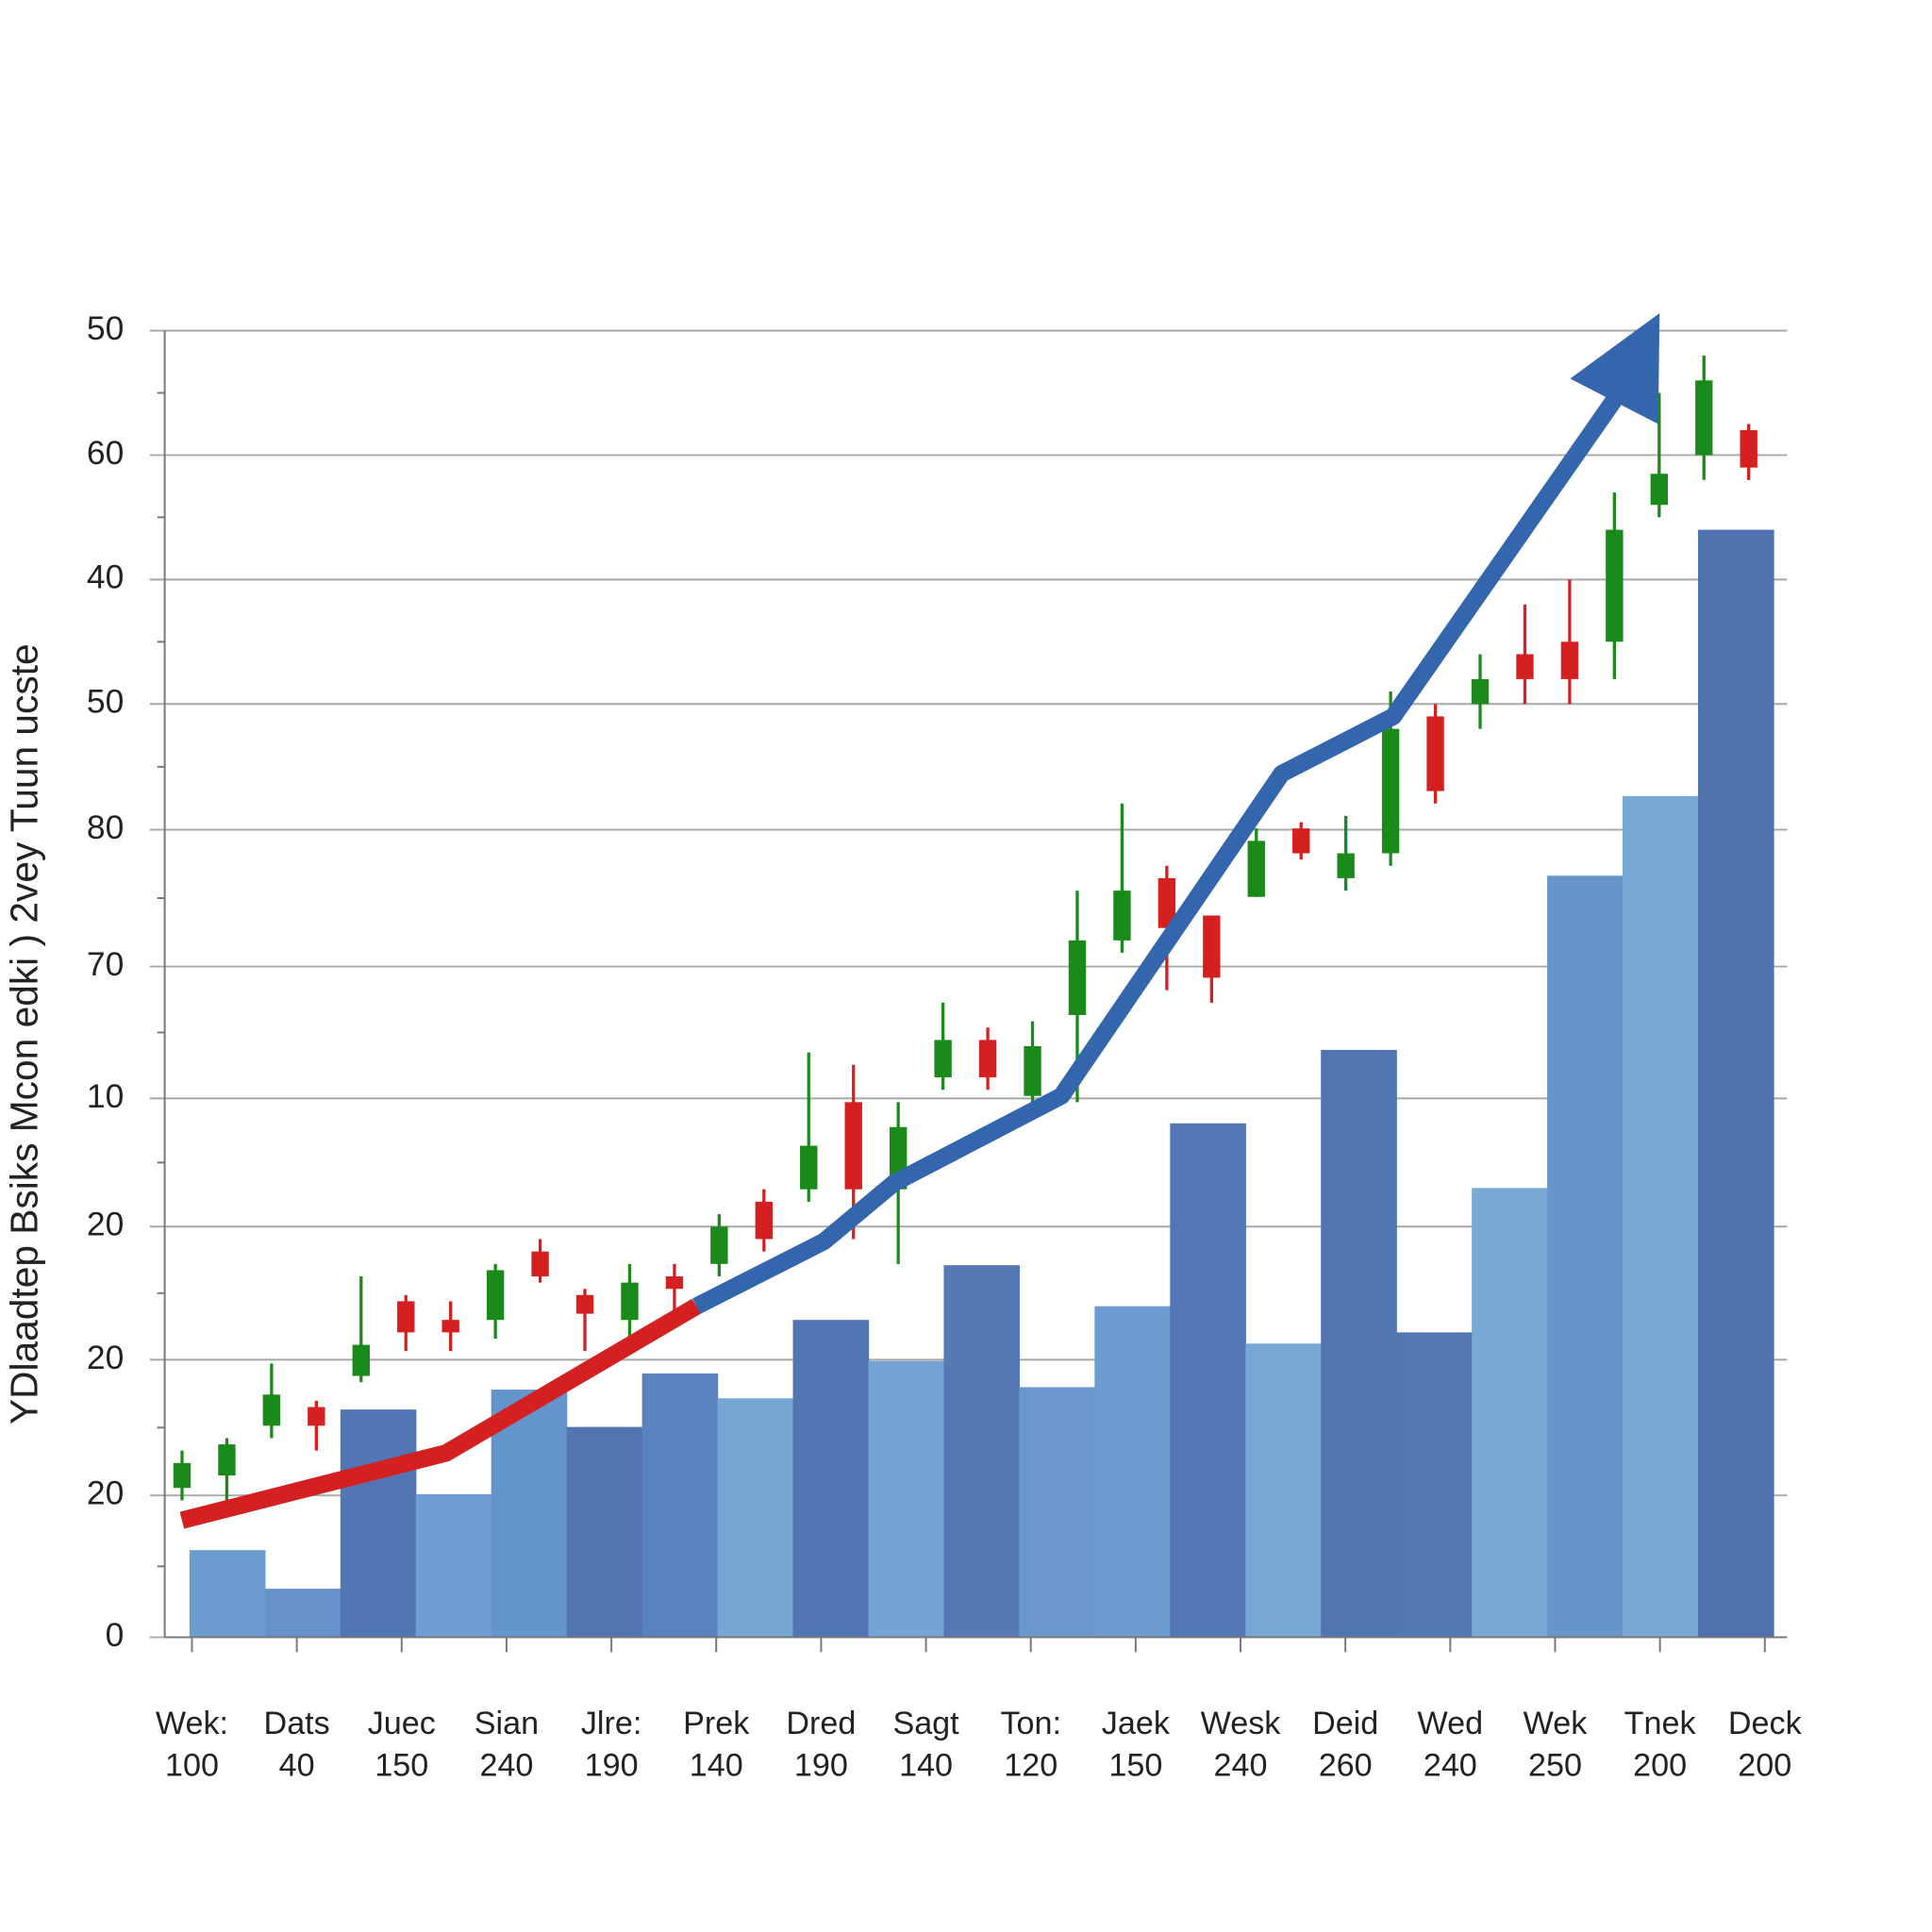  What do you see at coordinates (1660, 1724) in the screenshot?
I see `x-tick-label: Tnek` at bounding box center [1660, 1724].